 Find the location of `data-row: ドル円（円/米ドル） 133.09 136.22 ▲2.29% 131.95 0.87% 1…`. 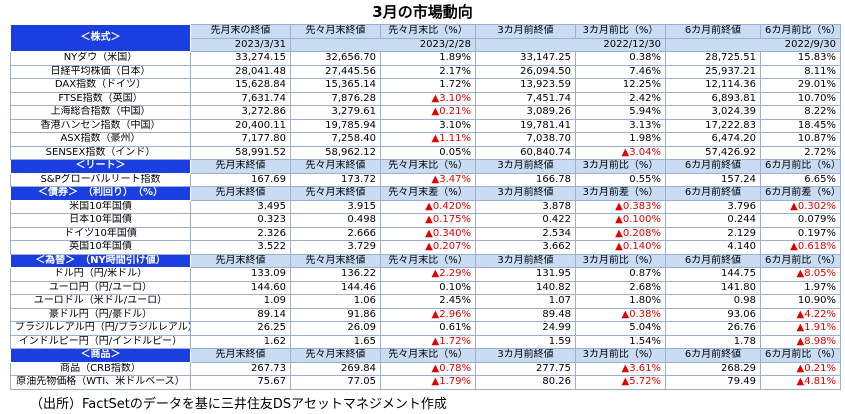

data-row: ドル円（円/米ドル） 133.09 136.22 ▲2.29% 131.95 0.87% 1… is located at coordinates (425, 274).